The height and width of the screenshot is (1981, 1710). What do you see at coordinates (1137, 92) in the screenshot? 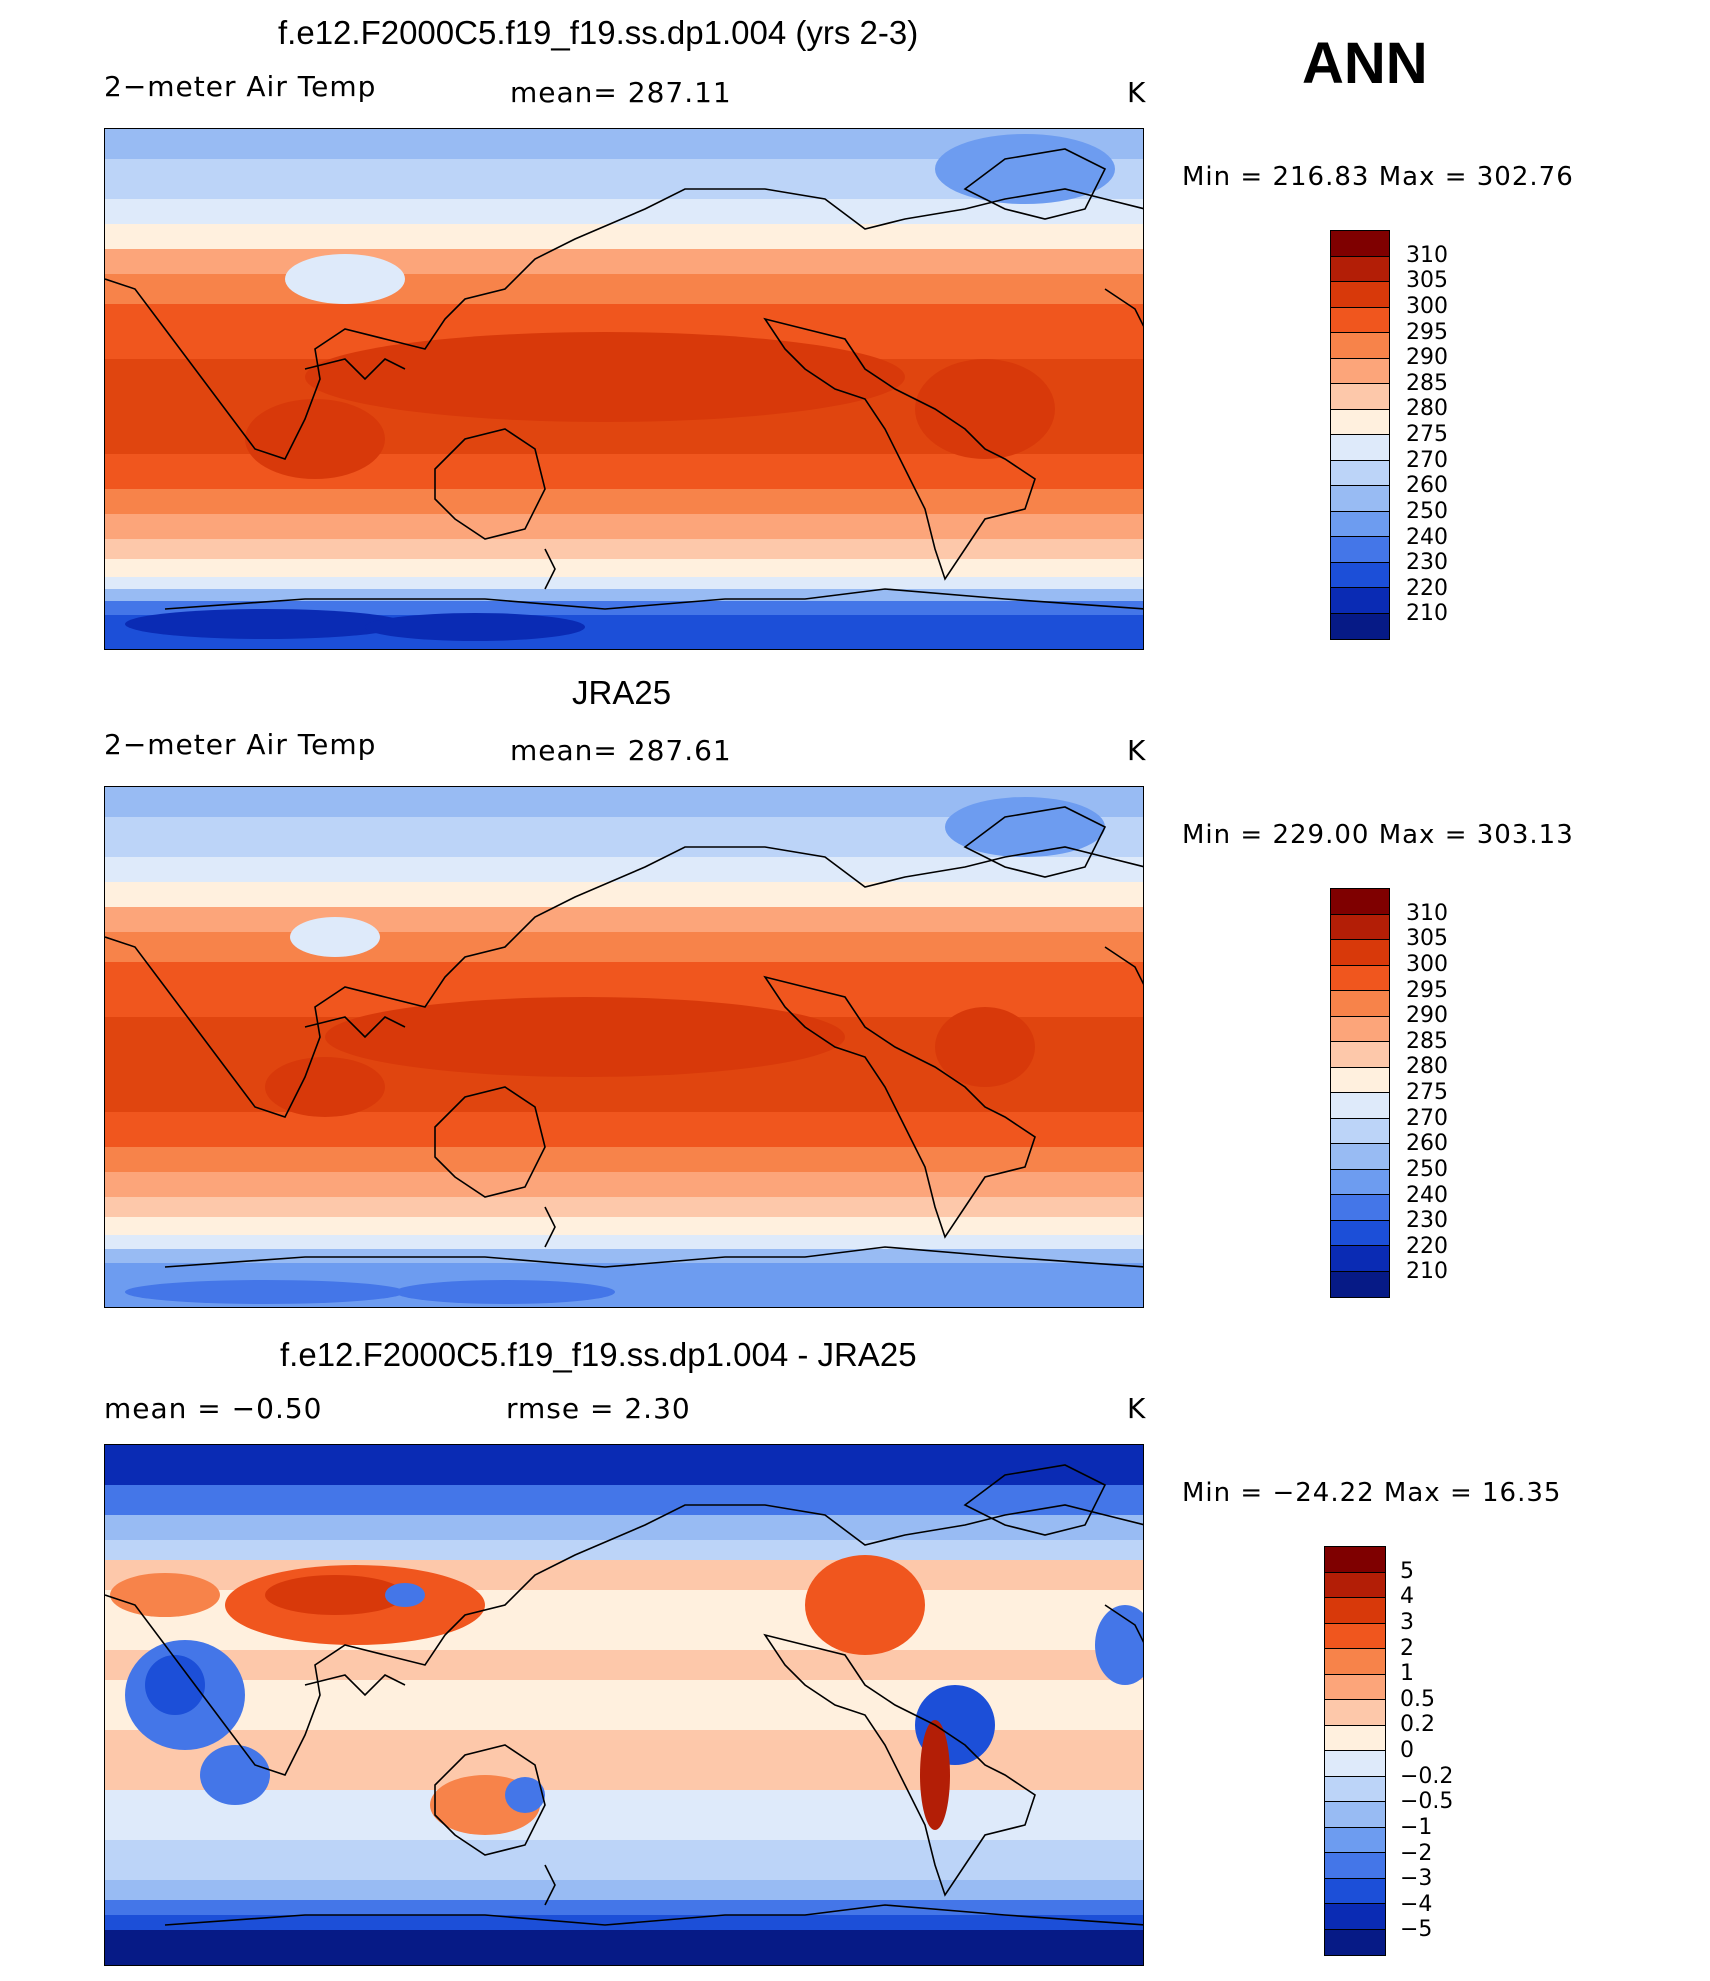
I see `panel1-units: K` at bounding box center [1137, 92].